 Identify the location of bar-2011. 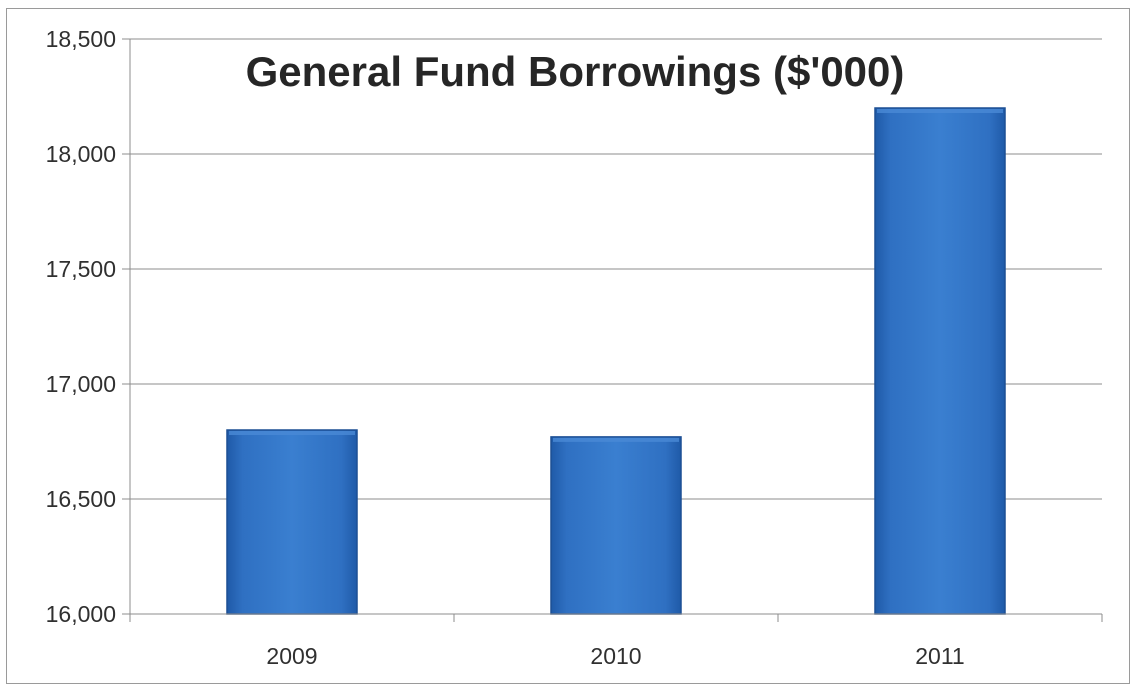
(940, 361).